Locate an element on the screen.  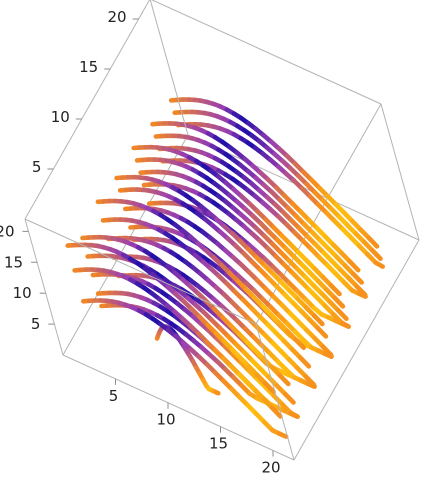
z-tick-label: 15 is located at coordinates (13, 262).